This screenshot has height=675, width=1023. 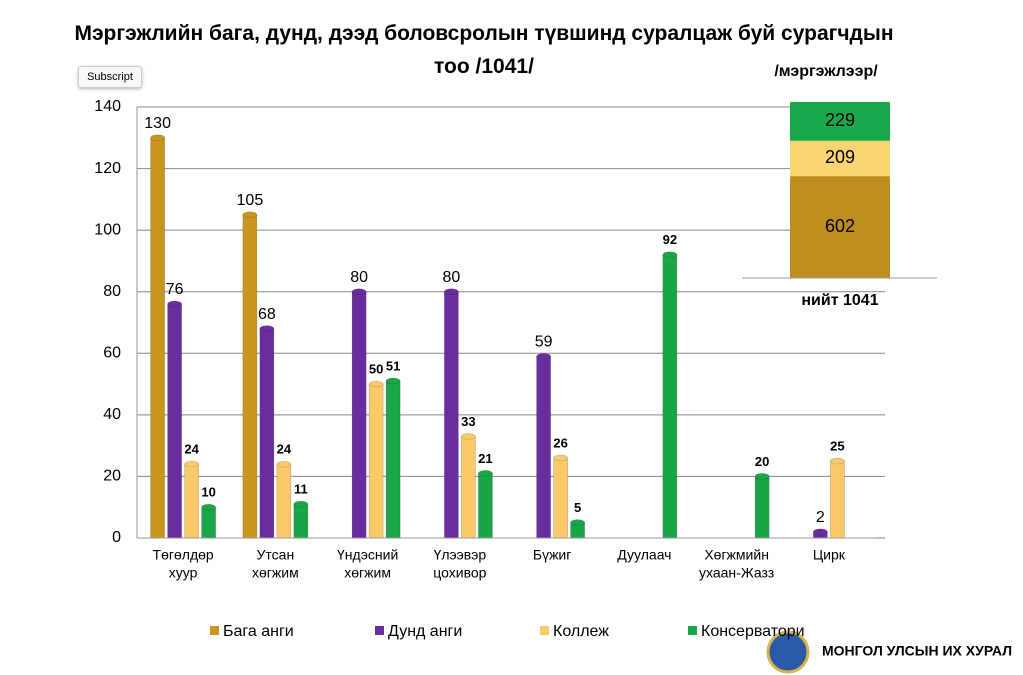 I want to click on y-tick-label: 80, so click(x=112, y=291).